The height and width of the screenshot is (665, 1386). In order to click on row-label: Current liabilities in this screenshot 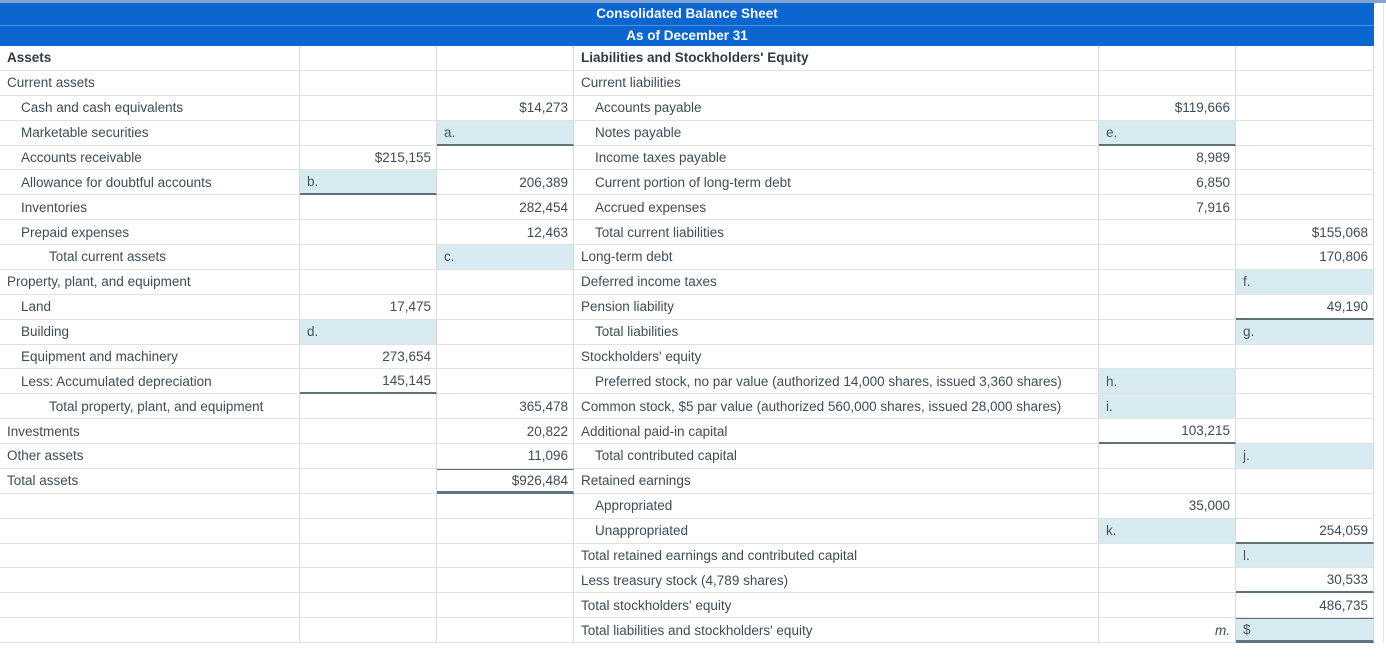, I will do `click(836, 83)`.